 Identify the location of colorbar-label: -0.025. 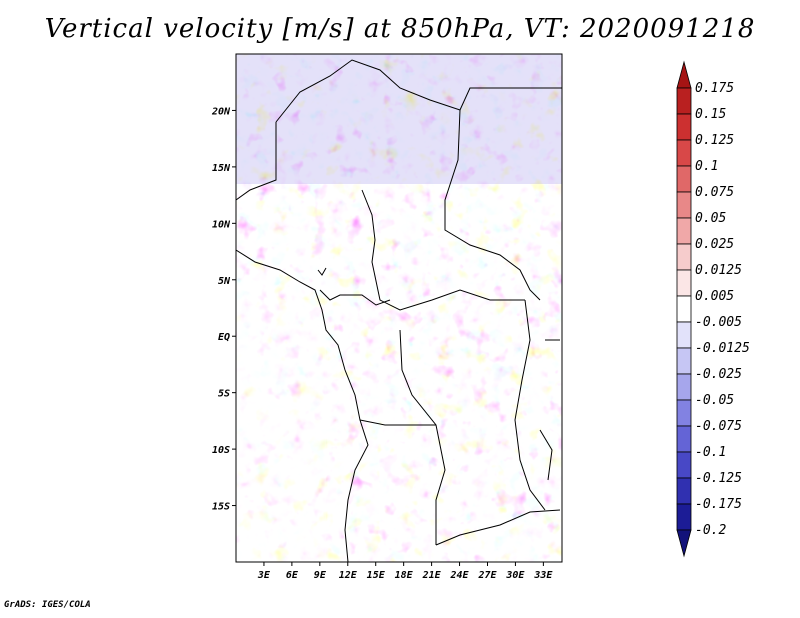
(718, 374).